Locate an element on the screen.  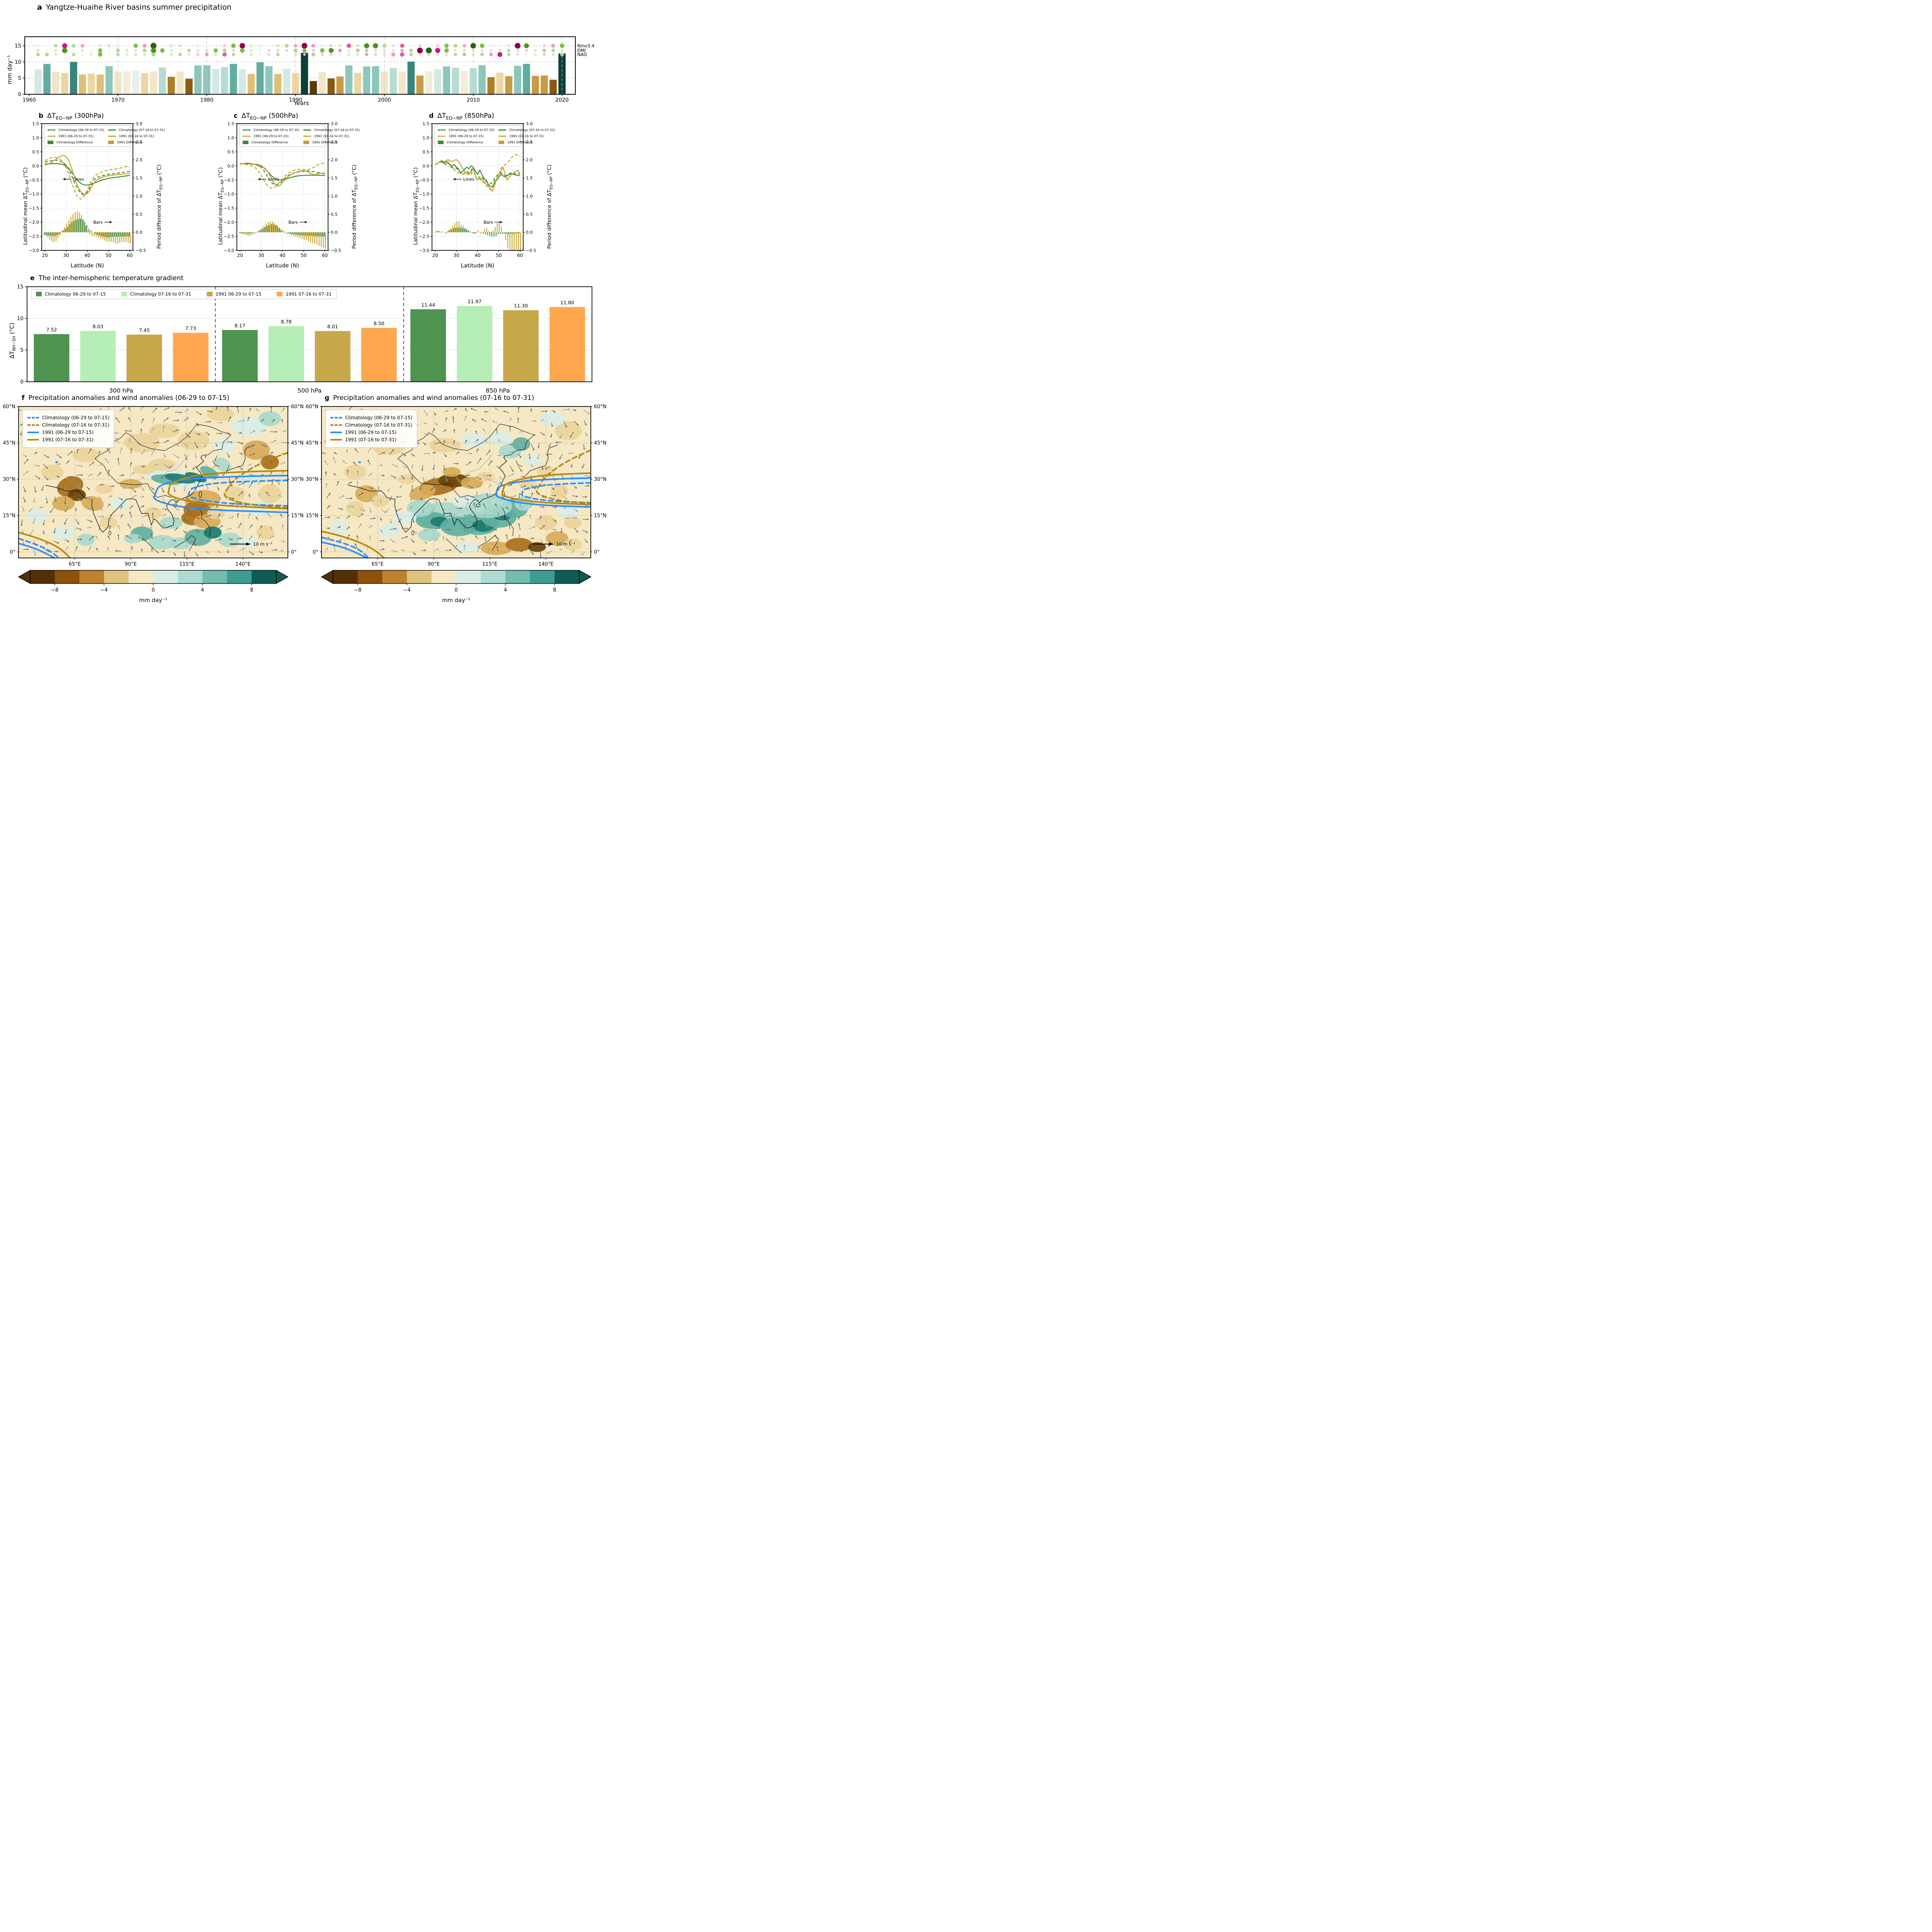
polygon is located at coordinates (454, 179).